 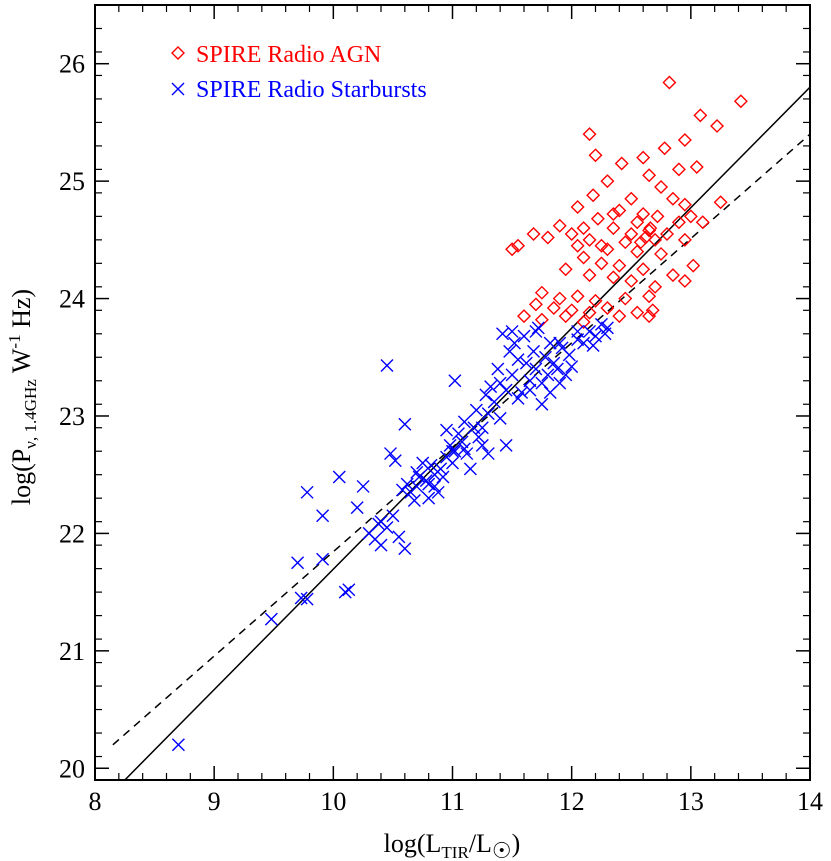 What do you see at coordinates (22, 397) in the screenshot?
I see `y-axis-title: log(Pν, 1.4GHz W-1 Hz)` at bounding box center [22, 397].